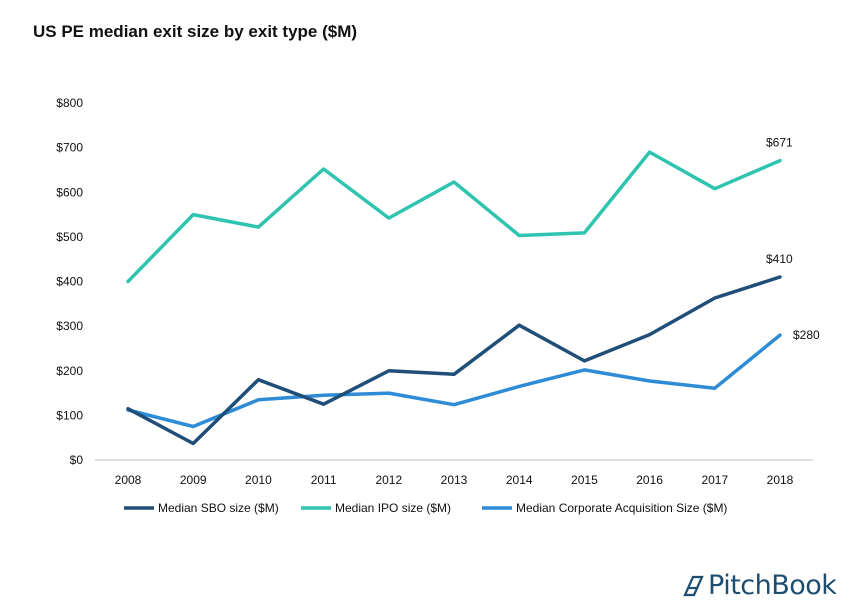 This screenshot has height=614, width=859. Describe the element at coordinates (693, 585) in the screenshot. I see `pitchbook-logo-icon` at that location.